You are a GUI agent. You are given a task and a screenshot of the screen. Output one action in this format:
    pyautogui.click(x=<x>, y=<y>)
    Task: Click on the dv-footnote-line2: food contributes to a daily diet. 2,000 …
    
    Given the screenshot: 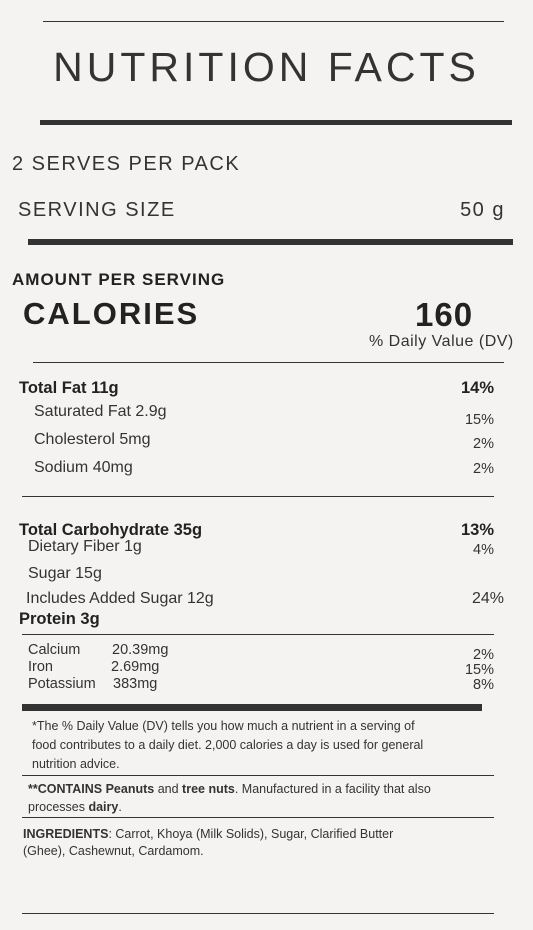 What is the action you would take?
    pyautogui.click(x=228, y=745)
    